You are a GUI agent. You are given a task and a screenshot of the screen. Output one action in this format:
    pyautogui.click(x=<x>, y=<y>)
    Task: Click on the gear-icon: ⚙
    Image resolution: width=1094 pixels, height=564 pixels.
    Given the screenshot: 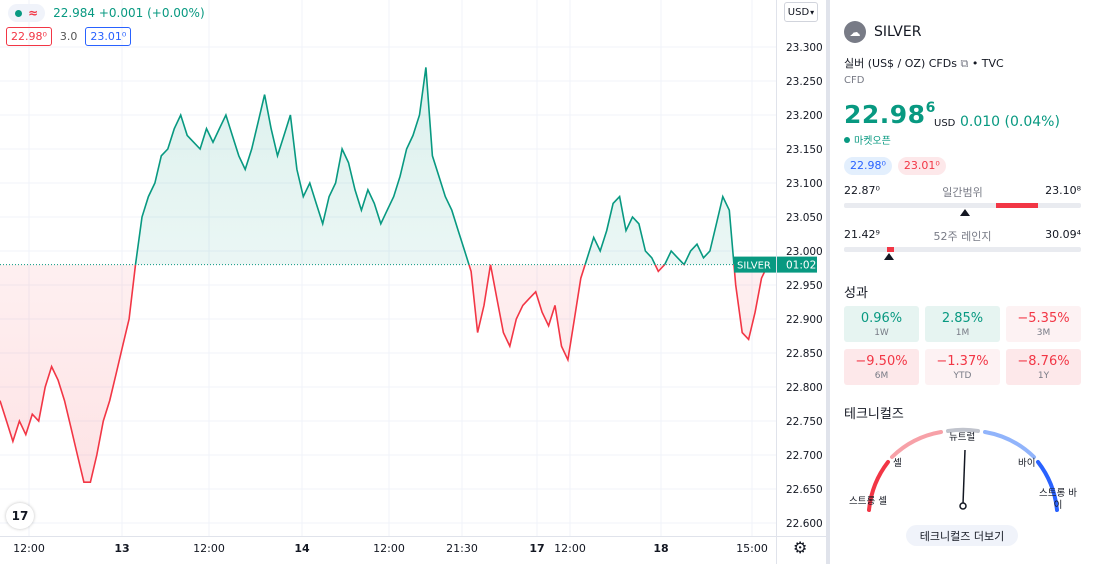 What is the action you would take?
    pyautogui.click(x=800, y=547)
    